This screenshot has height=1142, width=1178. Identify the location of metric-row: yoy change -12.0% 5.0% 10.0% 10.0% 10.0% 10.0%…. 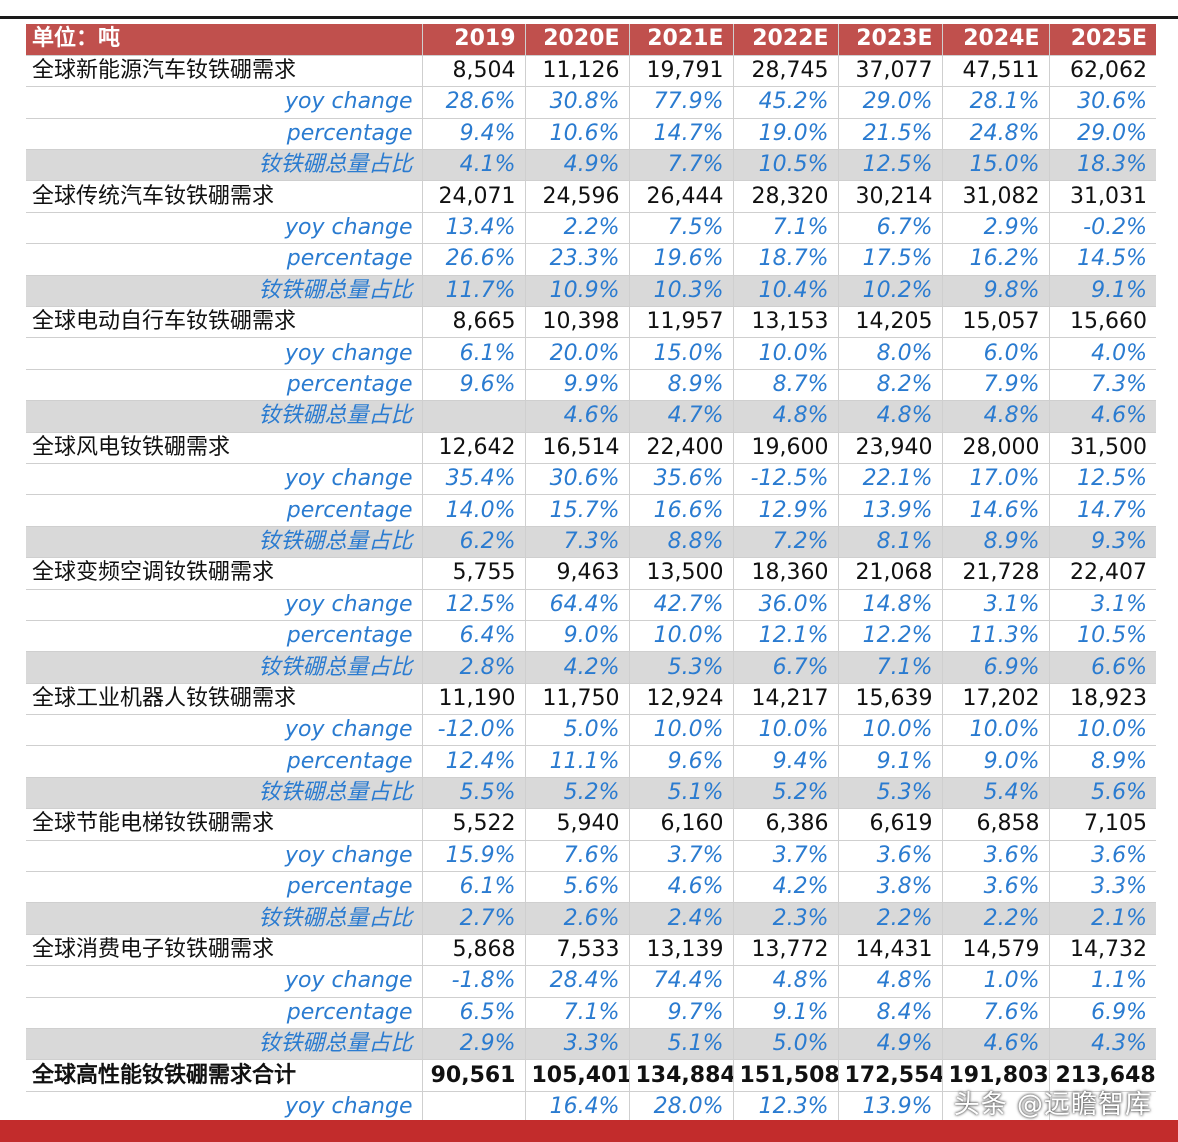
(591, 730).